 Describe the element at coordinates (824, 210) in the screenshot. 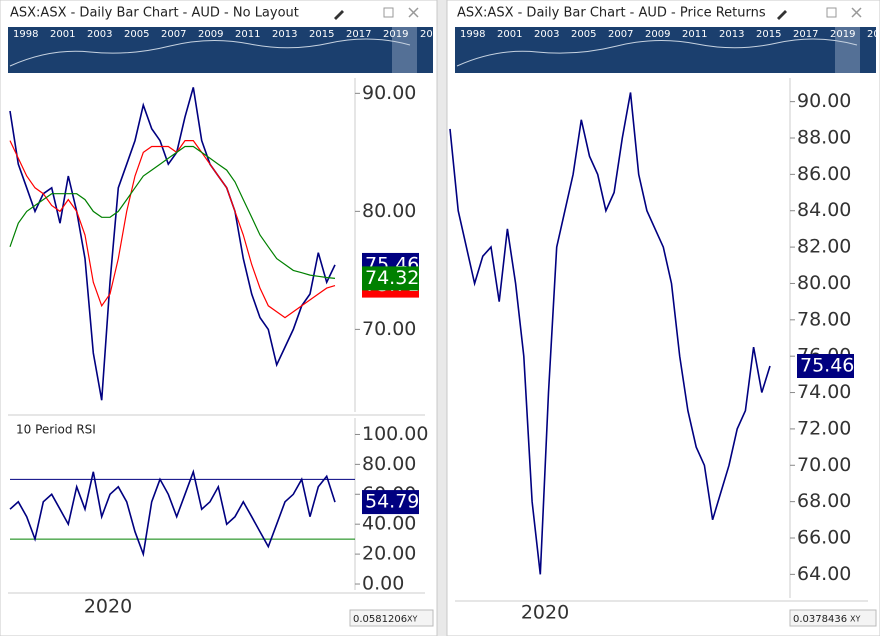

I see `y-tick-label: 84.00` at that location.